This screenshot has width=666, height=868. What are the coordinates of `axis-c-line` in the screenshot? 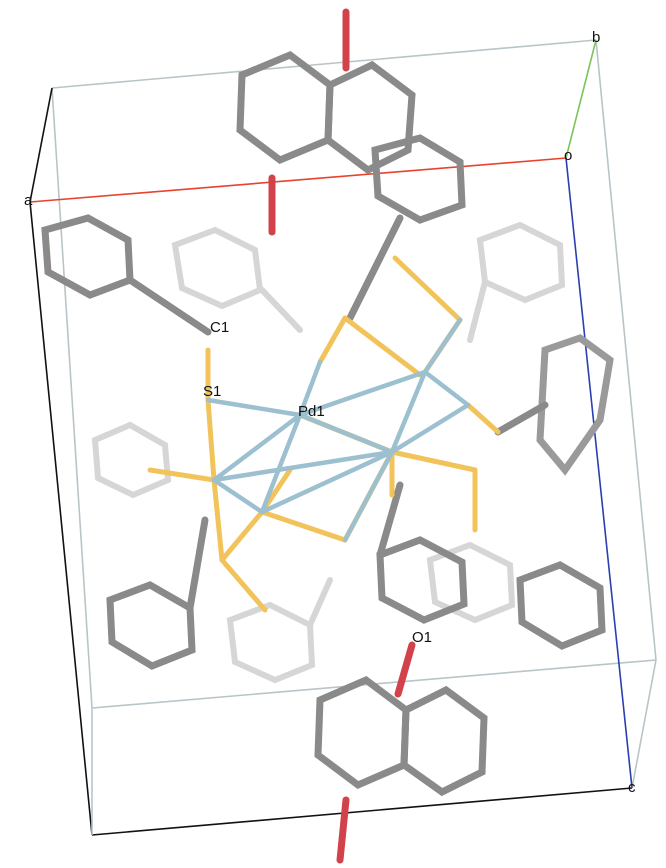 It's located at (599, 473).